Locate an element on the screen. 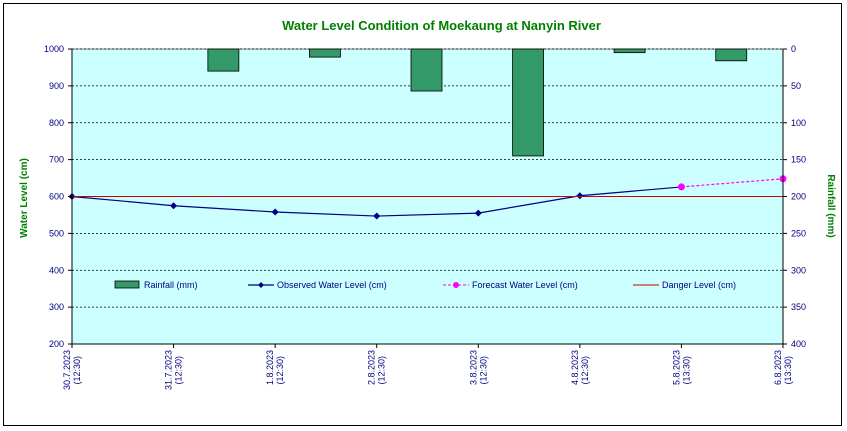 The height and width of the screenshot is (431, 847). x-tick-date: 31.7.2023 is located at coordinates (169, 370).